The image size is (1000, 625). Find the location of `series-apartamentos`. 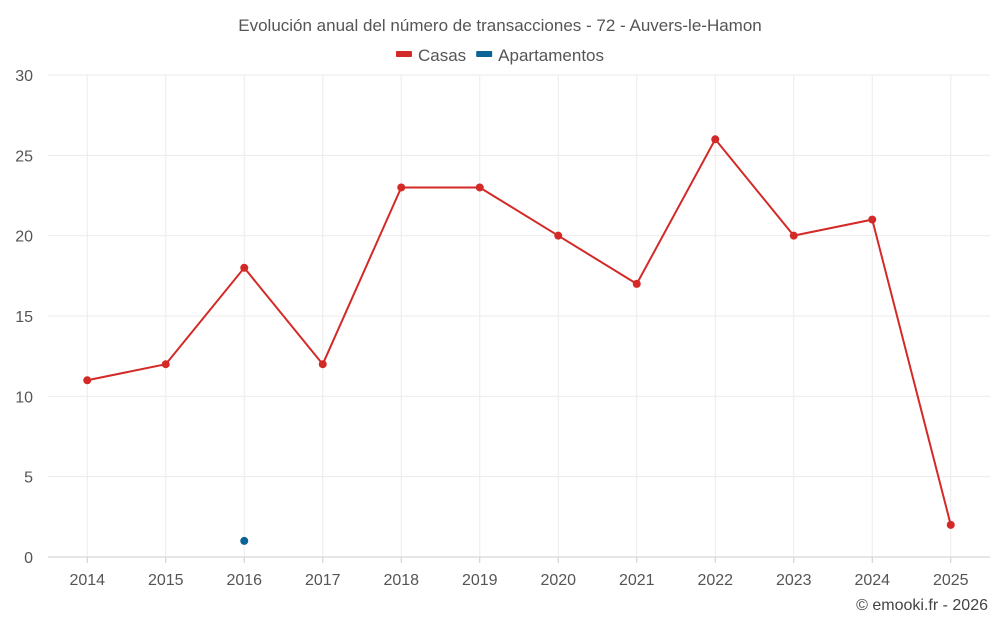

series-apartamentos is located at coordinates (244, 540).